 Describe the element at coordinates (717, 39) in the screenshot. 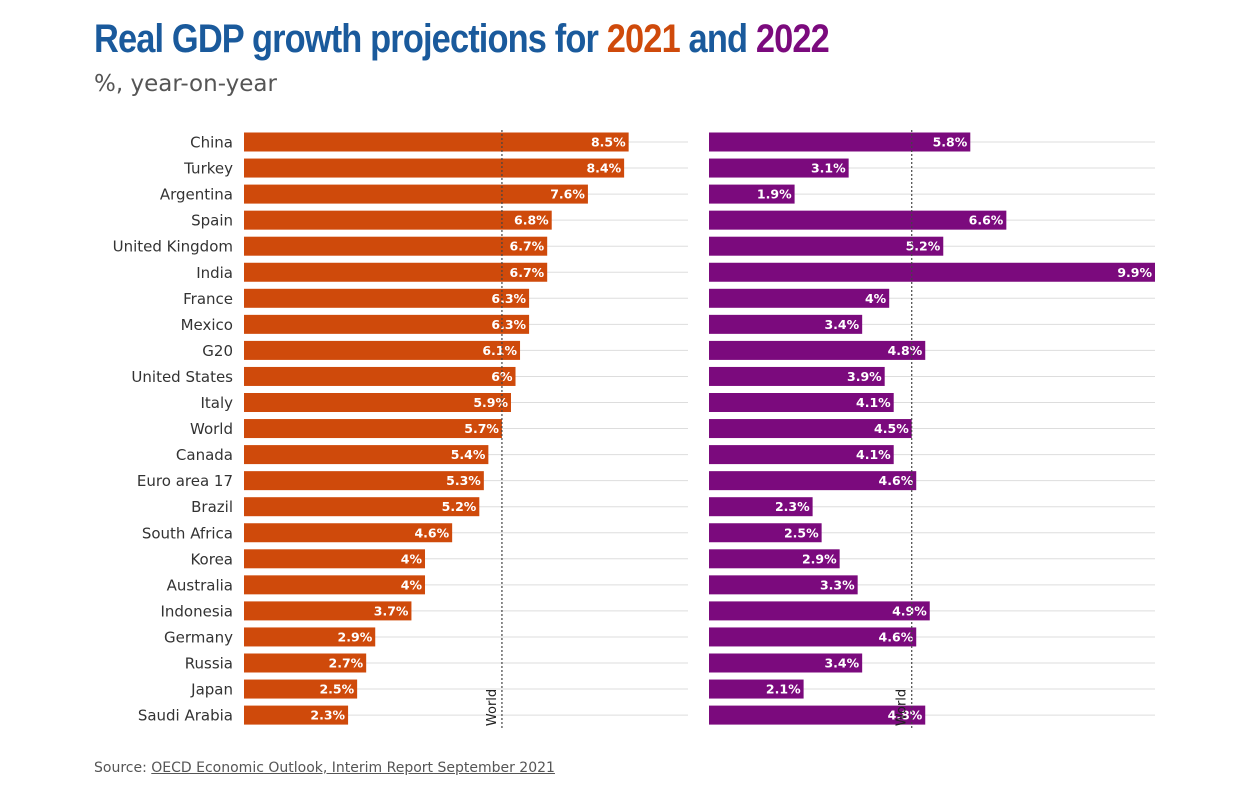

I see `title-middle: and` at that location.